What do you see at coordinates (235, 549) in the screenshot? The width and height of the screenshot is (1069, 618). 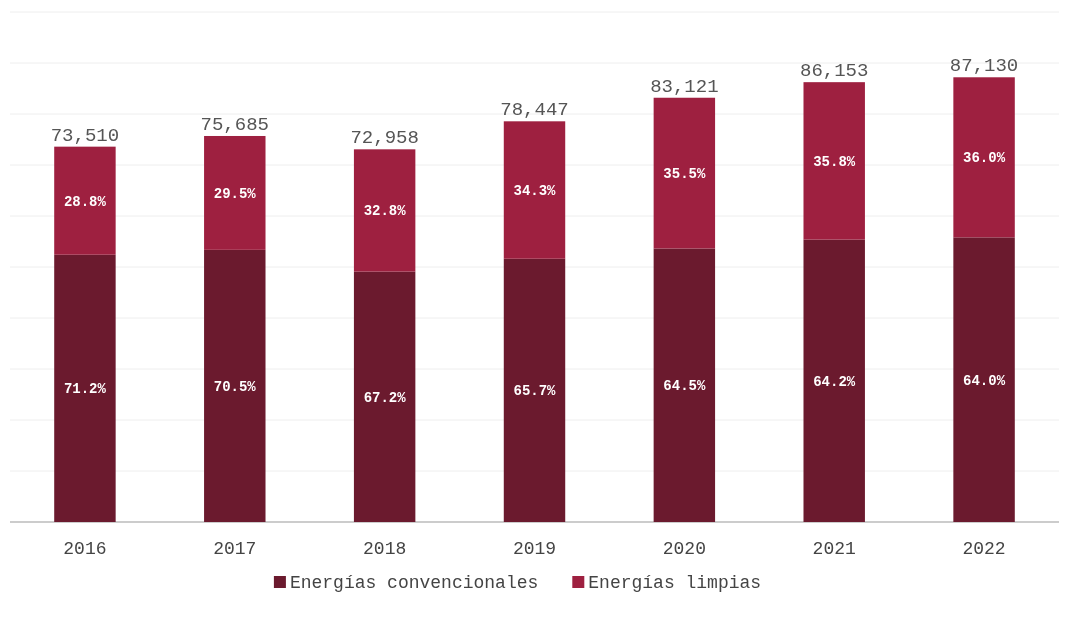 I see `x-tick-label: 2017` at bounding box center [235, 549].